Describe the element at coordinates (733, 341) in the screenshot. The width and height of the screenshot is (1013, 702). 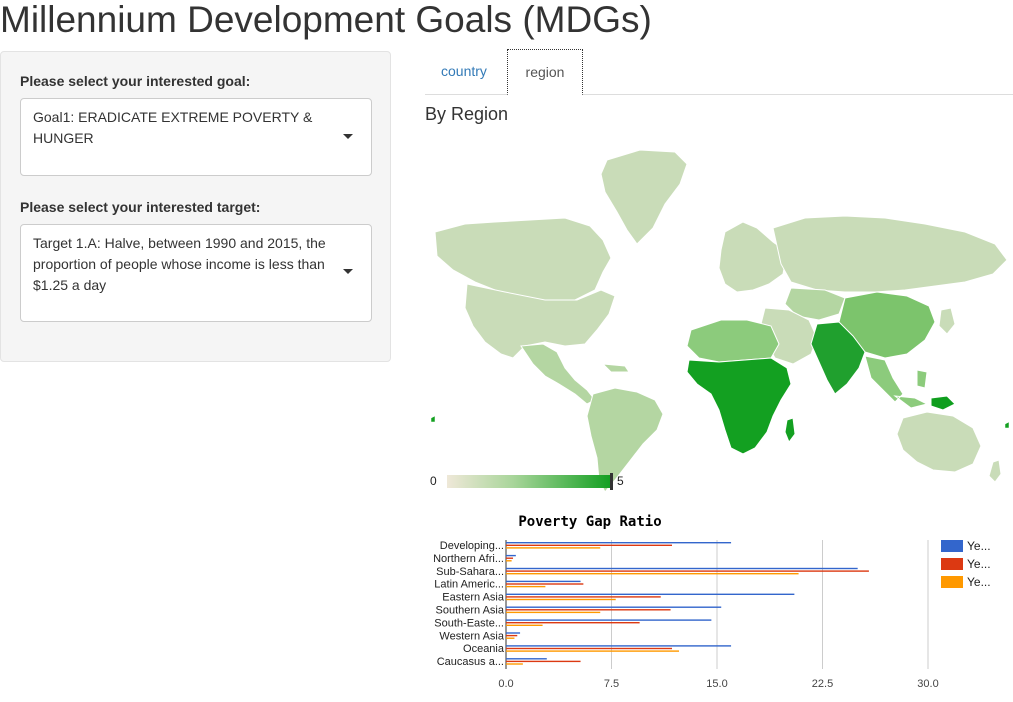
I see `map-region-northern-africa` at that location.